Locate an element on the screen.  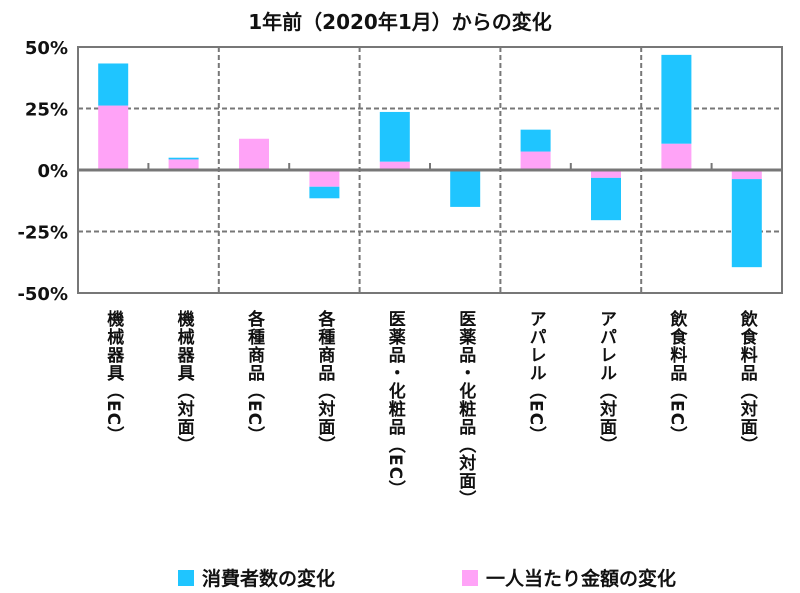
x-category-label: 飲食料品（対面） is located at coordinates (746, 382).